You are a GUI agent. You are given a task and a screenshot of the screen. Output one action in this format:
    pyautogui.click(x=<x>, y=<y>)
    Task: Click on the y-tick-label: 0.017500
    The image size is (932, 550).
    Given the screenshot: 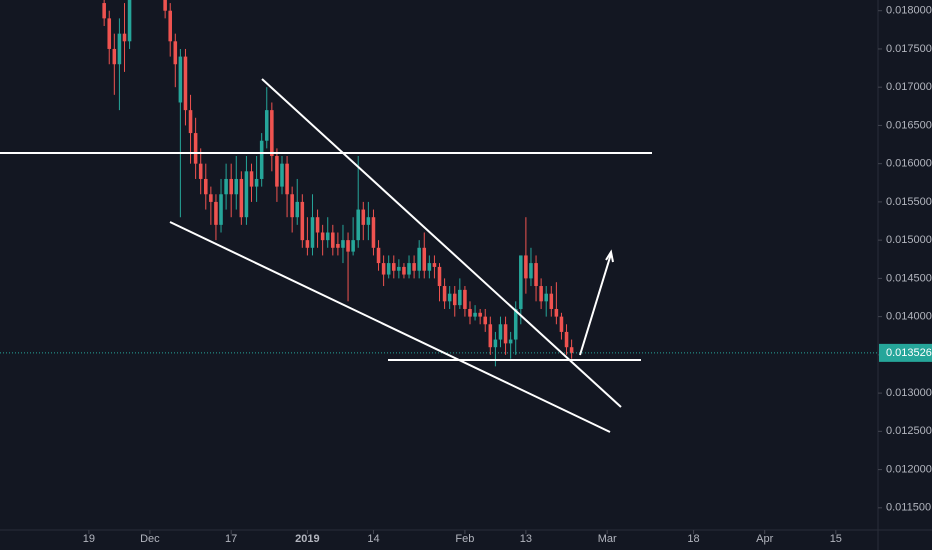 What is the action you would take?
    pyautogui.click(x=909, y=49)
    